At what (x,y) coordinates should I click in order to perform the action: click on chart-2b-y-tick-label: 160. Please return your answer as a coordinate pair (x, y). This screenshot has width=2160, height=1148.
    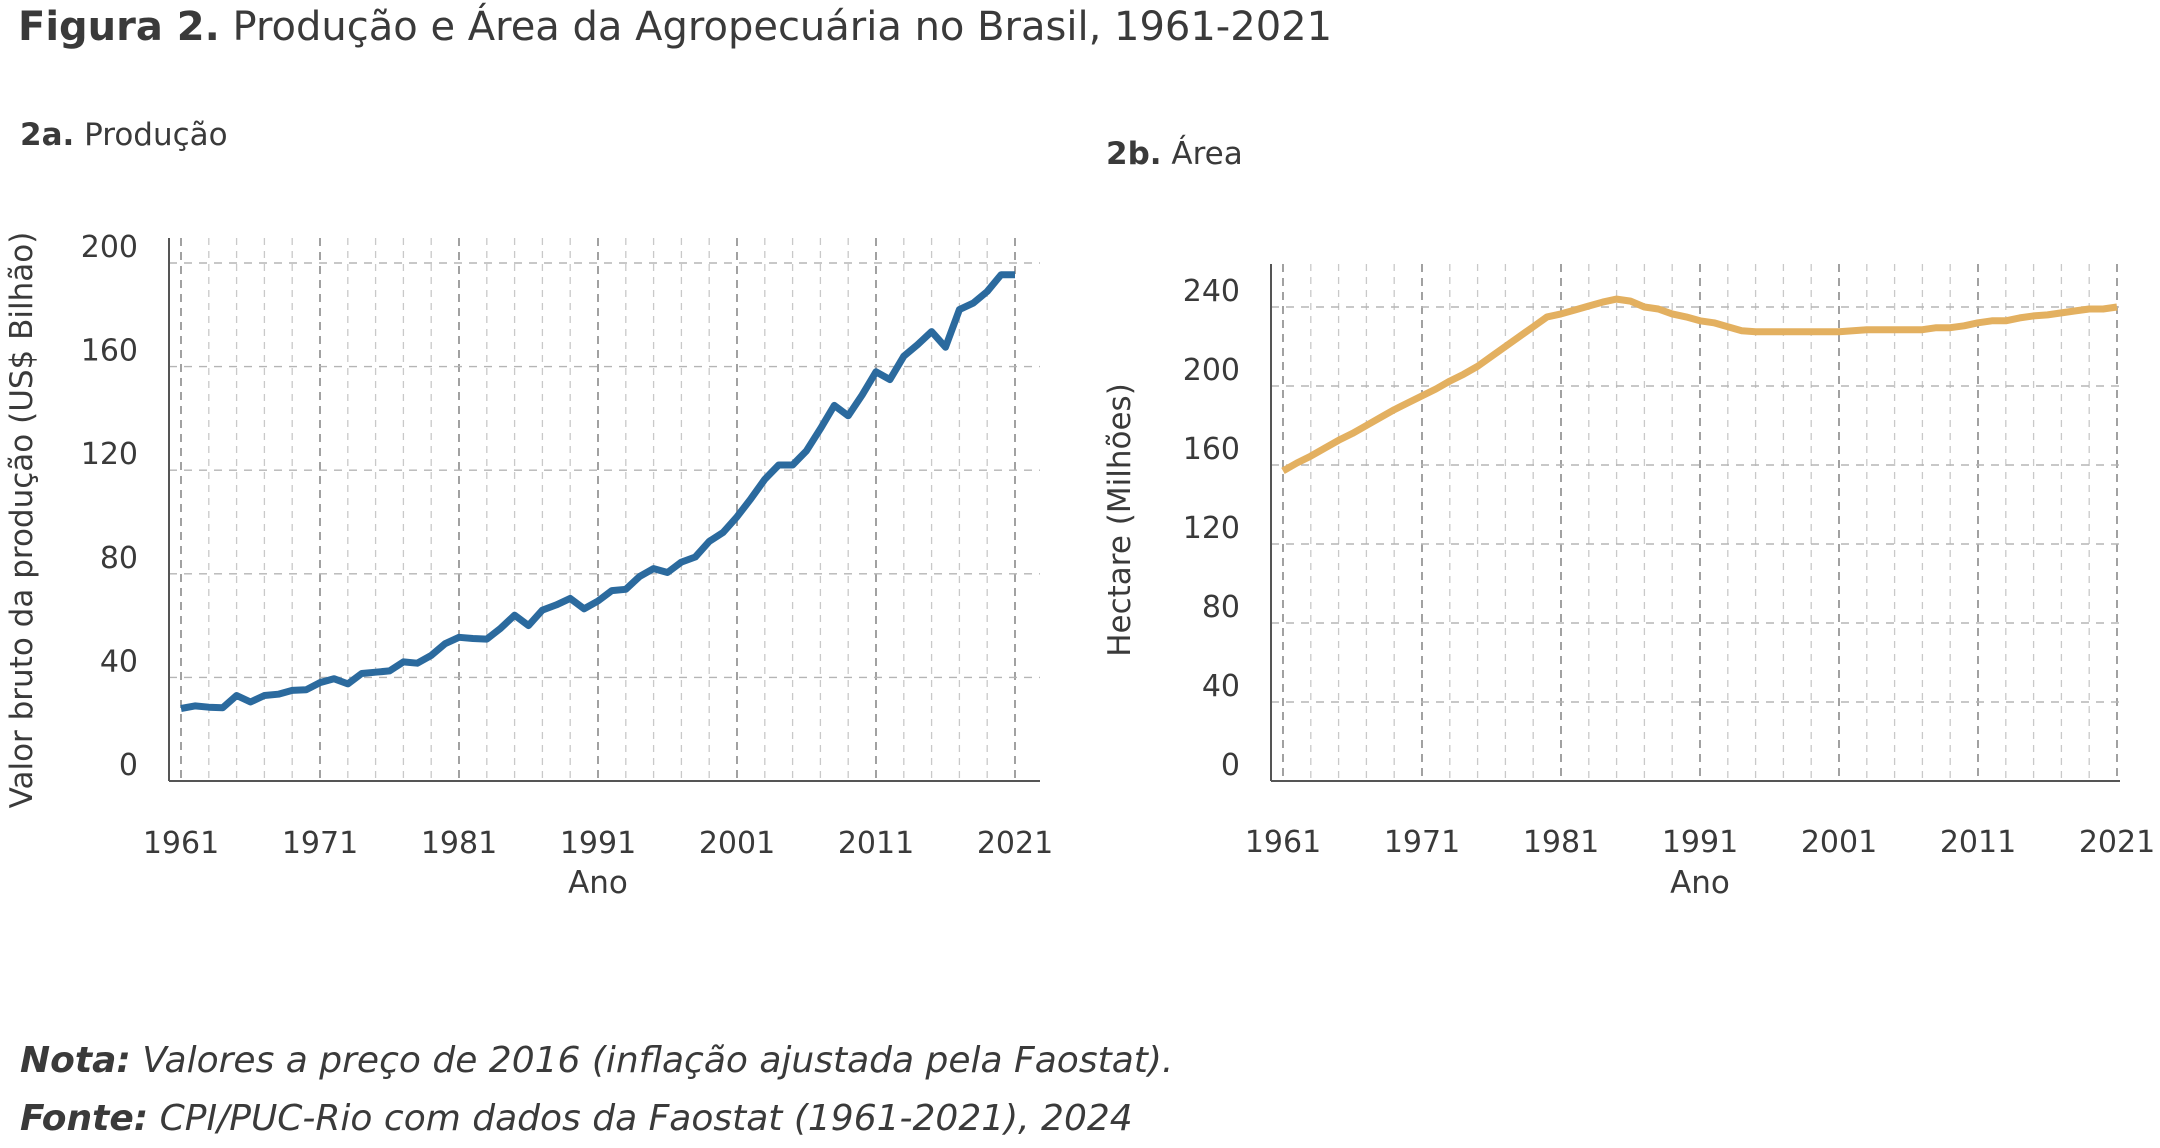
    Looking at the image, I should click on (1211, 449).